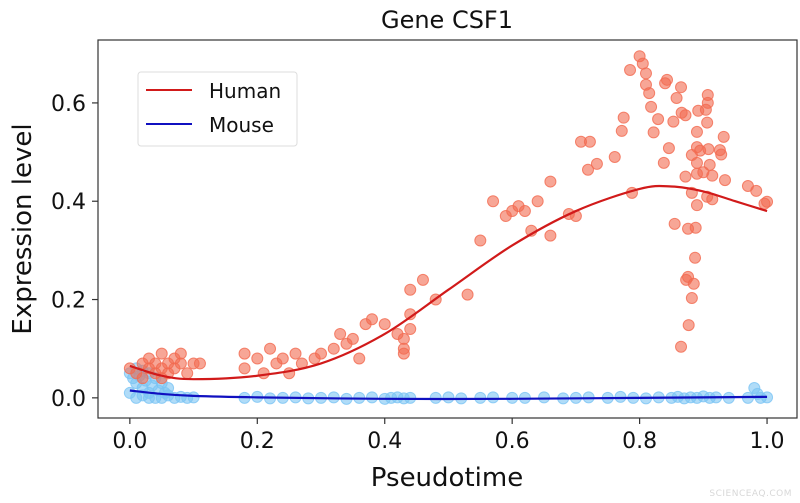 The height and width of the screenshot is (503, 800). What do you see at coordinates (68, 399) in the screenshot?
I see `y-tick-label: 0.0` at bounding box center [68, 399].